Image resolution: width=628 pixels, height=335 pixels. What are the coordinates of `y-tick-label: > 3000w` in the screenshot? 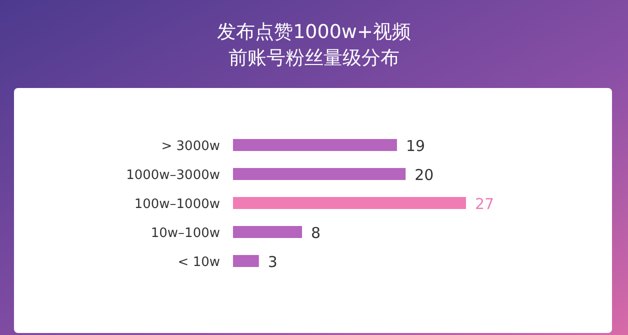 It's located at (190, 146).